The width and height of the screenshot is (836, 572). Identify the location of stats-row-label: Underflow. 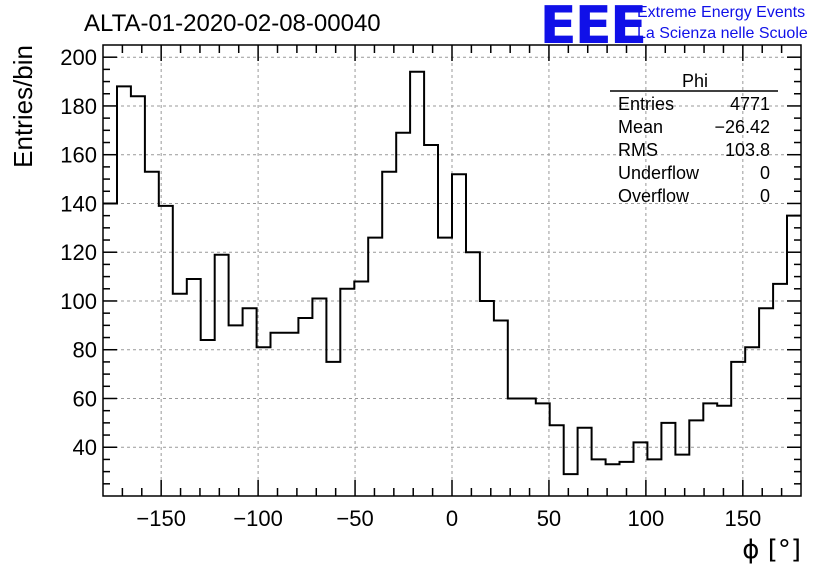
(659, 173).